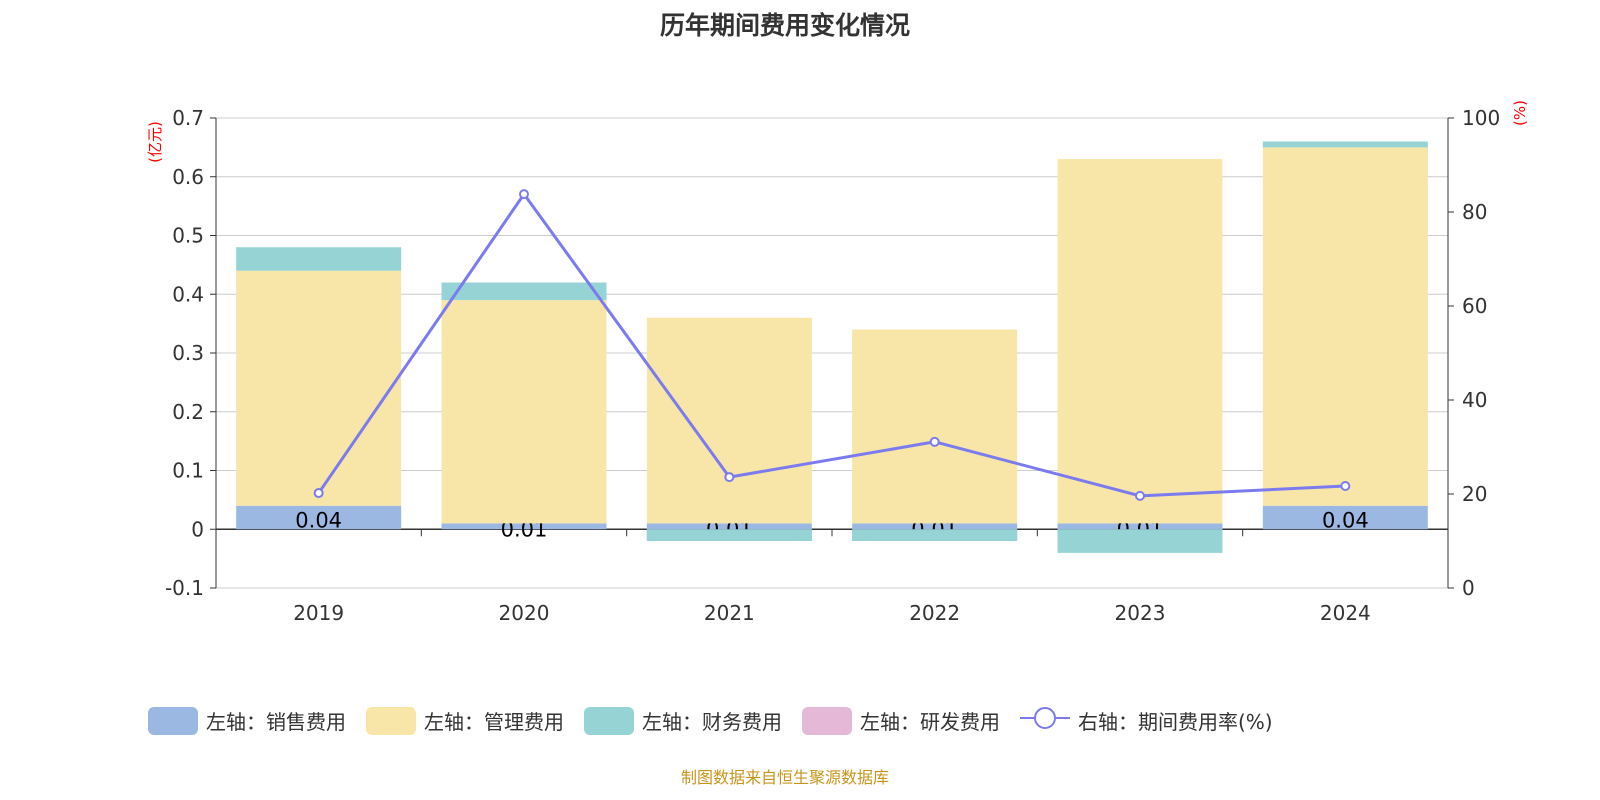  I want to click on x-tick-label: 2023, so click(1140, 613).